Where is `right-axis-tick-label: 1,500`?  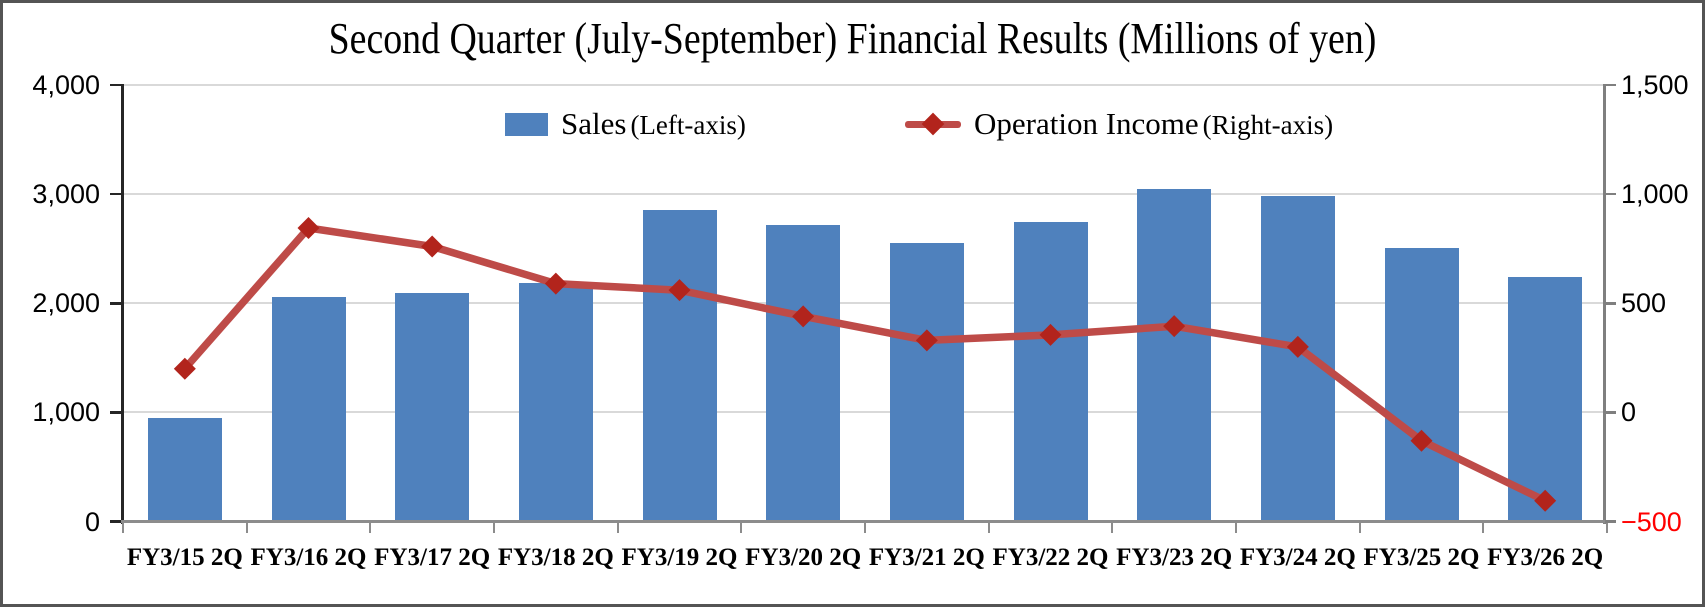 right-axis-tick-label: 1,500 is located at coordinates (1655, 85).